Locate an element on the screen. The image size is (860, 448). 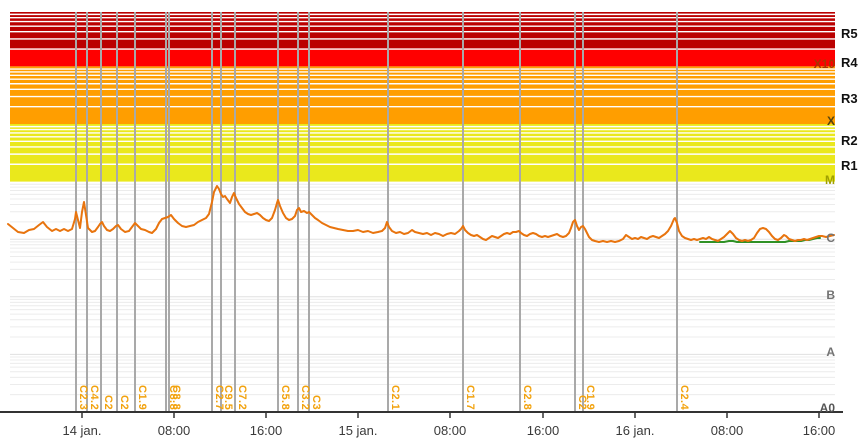
band-r4-severe is located at coordinates (422, 58).